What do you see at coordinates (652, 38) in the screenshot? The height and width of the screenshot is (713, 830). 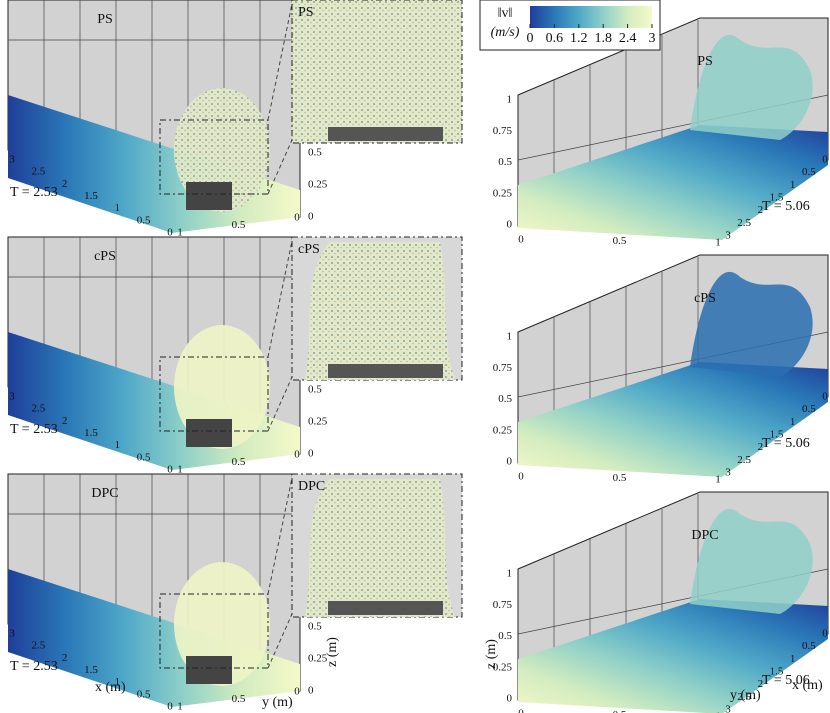 I see `colorbar-tick-label: 3` at bounding box center [652, 38].